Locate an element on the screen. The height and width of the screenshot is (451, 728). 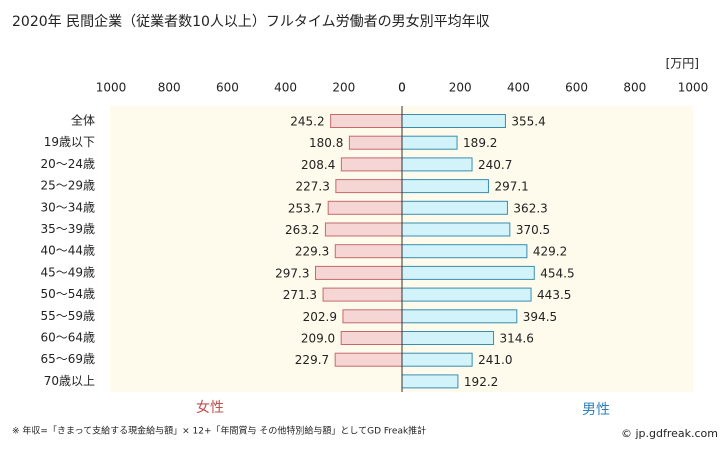
y-tick-label: 50～54歳 is located at coordinates (67, 294).